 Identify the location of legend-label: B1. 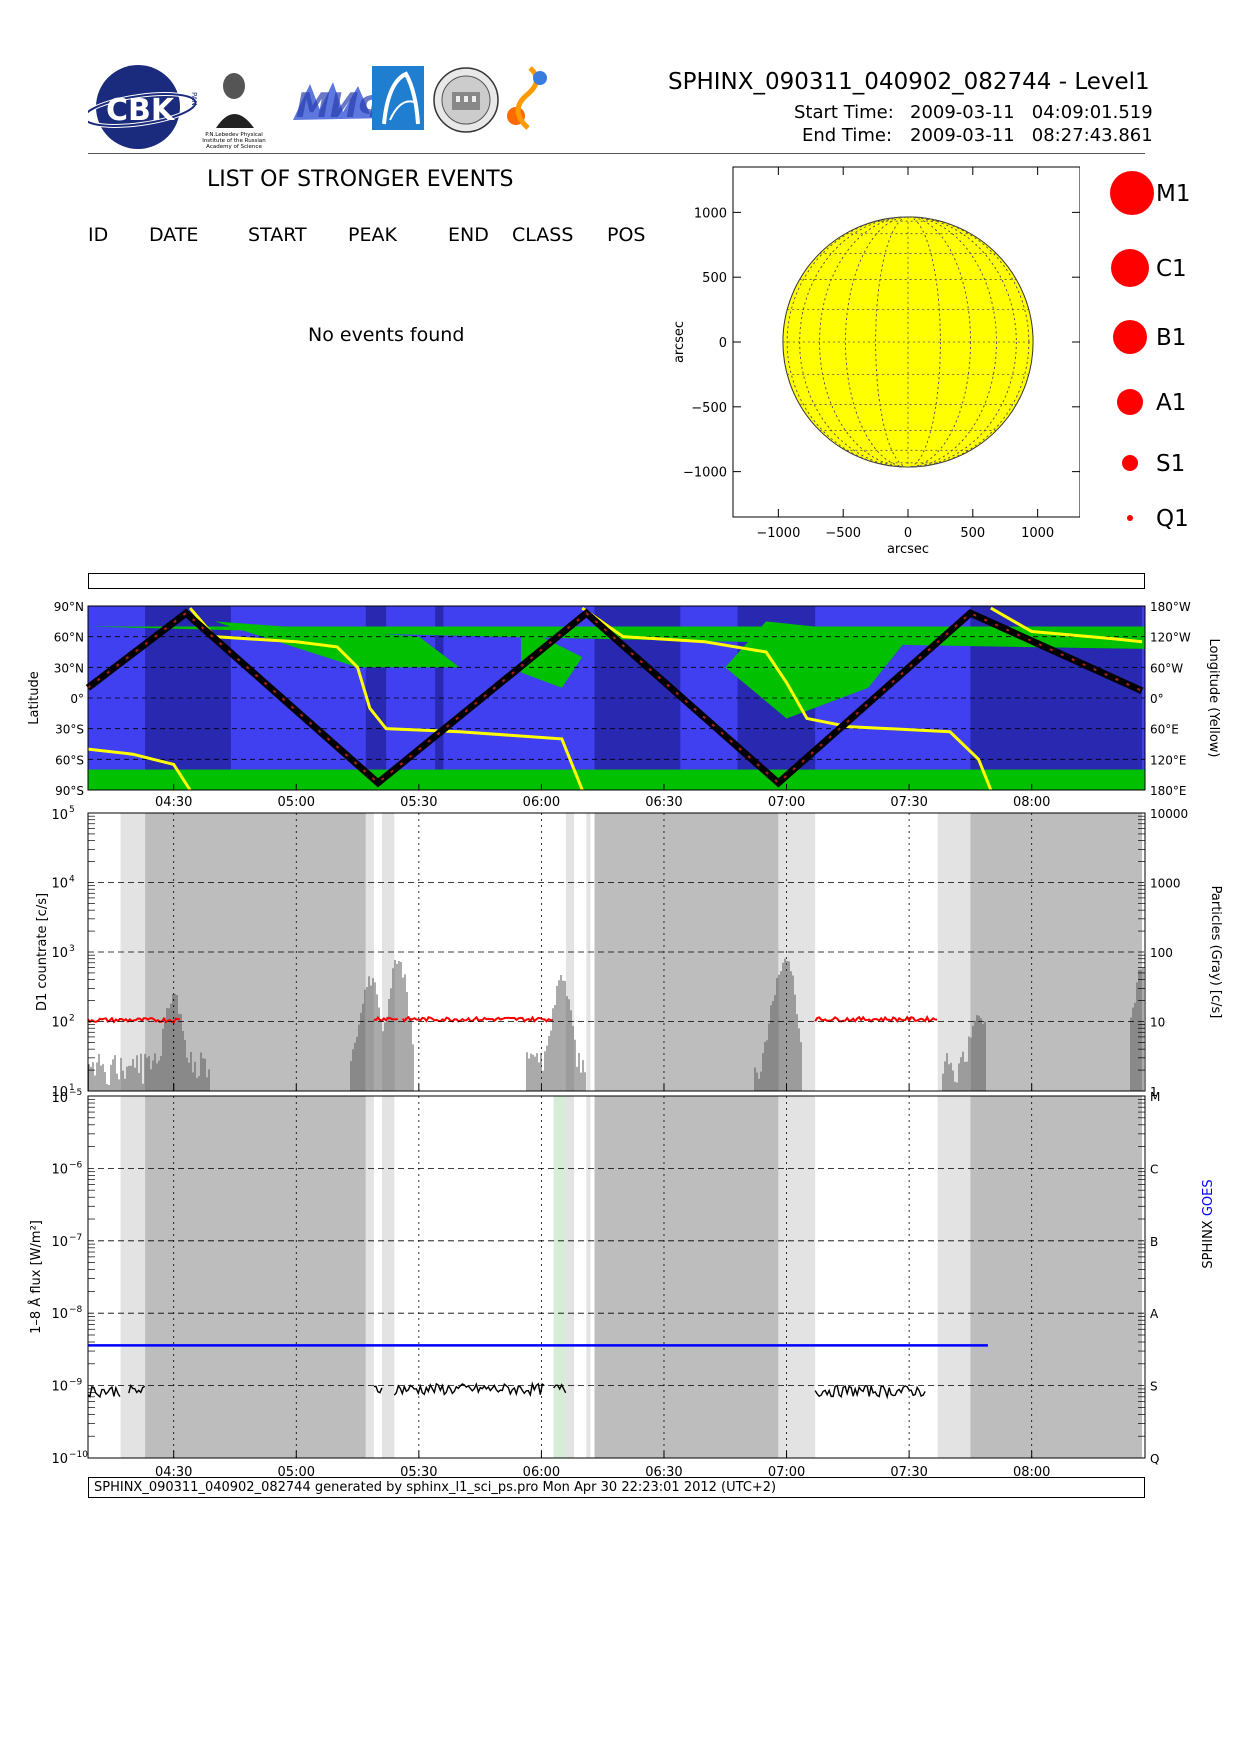
(1171, 338).